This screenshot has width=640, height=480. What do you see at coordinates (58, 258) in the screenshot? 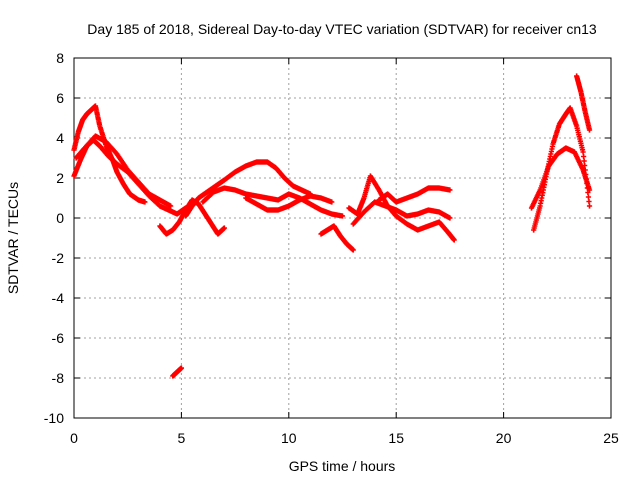
I see `y-tick-label: -2` at bounding box center [58, 258].